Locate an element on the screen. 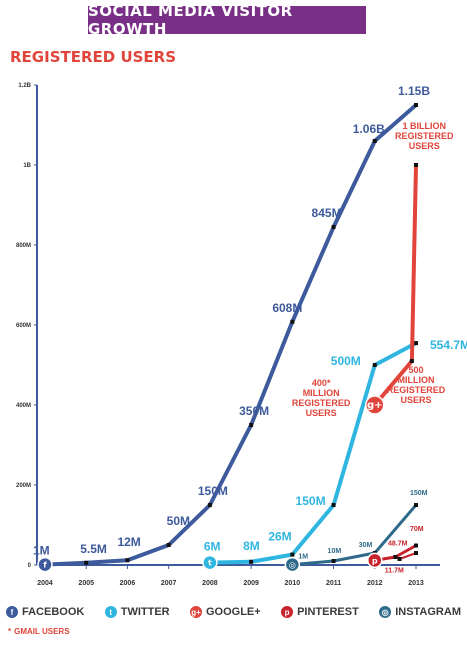 Image resolution: width=467 pixels, height=645 pixels. facebook-data-label: 845M is located at coordinates (327, 213).